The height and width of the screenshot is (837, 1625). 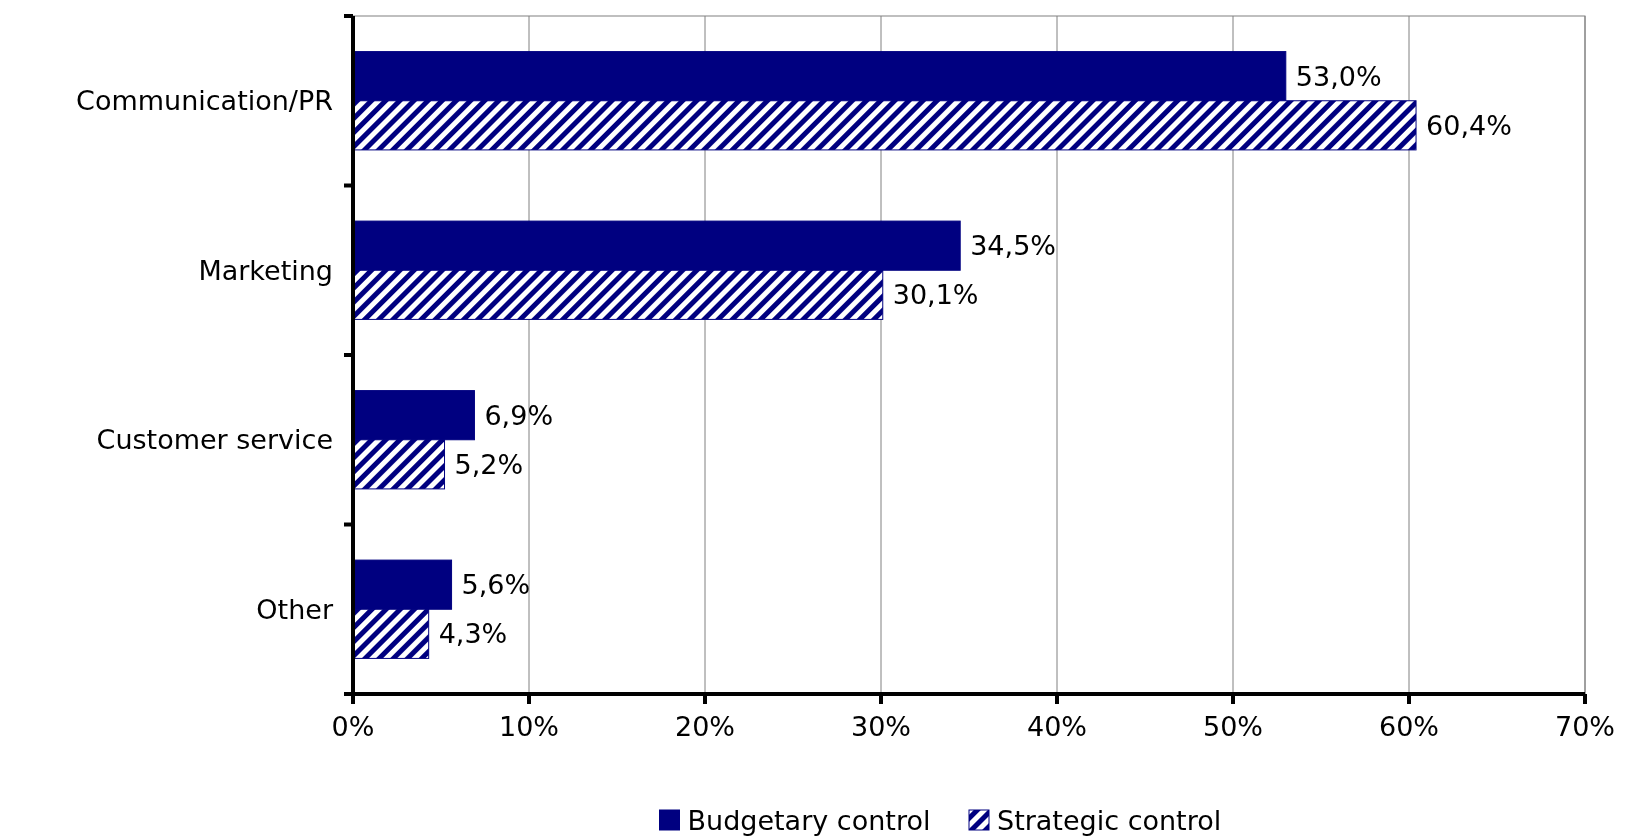 What do you see at coordinates (1469, 125) in the screenshot?
I see `data-label: 60,4%` at bounding box center [1469, 125].